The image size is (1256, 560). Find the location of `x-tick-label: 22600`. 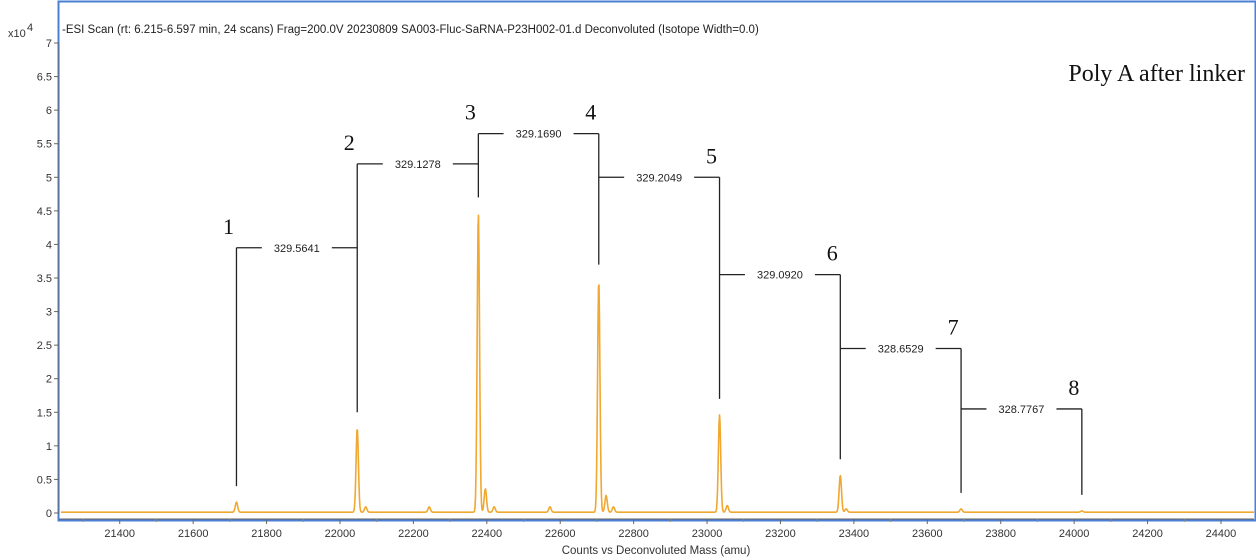

x-tick-label: 22600 is located at coordinates (560, 534).